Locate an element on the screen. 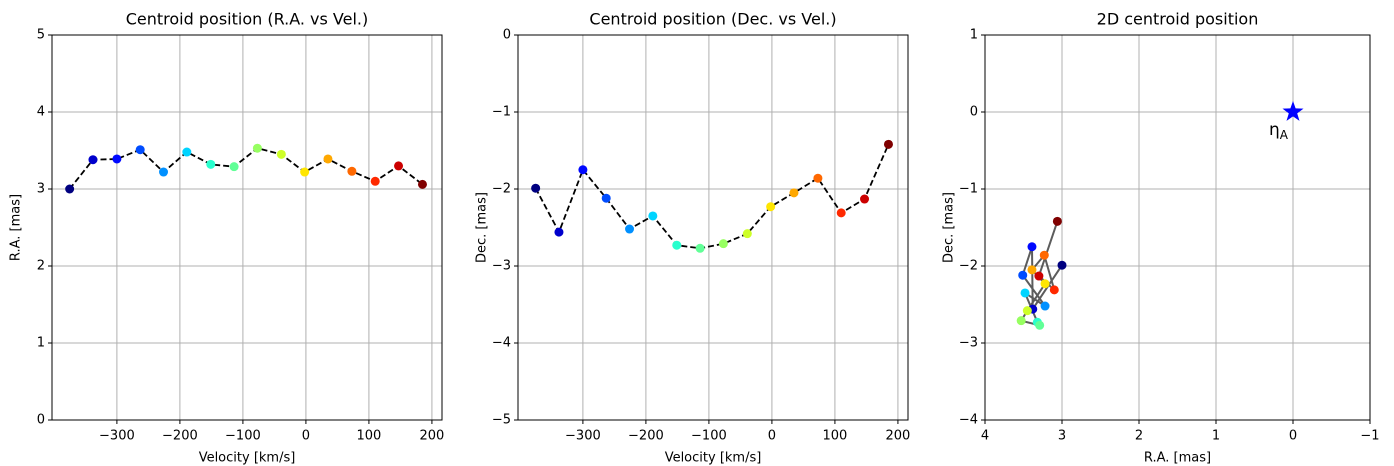 Image resolution: width=1394 pixels, height=466 pixels. star-label-main: η is located at coordinates (1274, 130).